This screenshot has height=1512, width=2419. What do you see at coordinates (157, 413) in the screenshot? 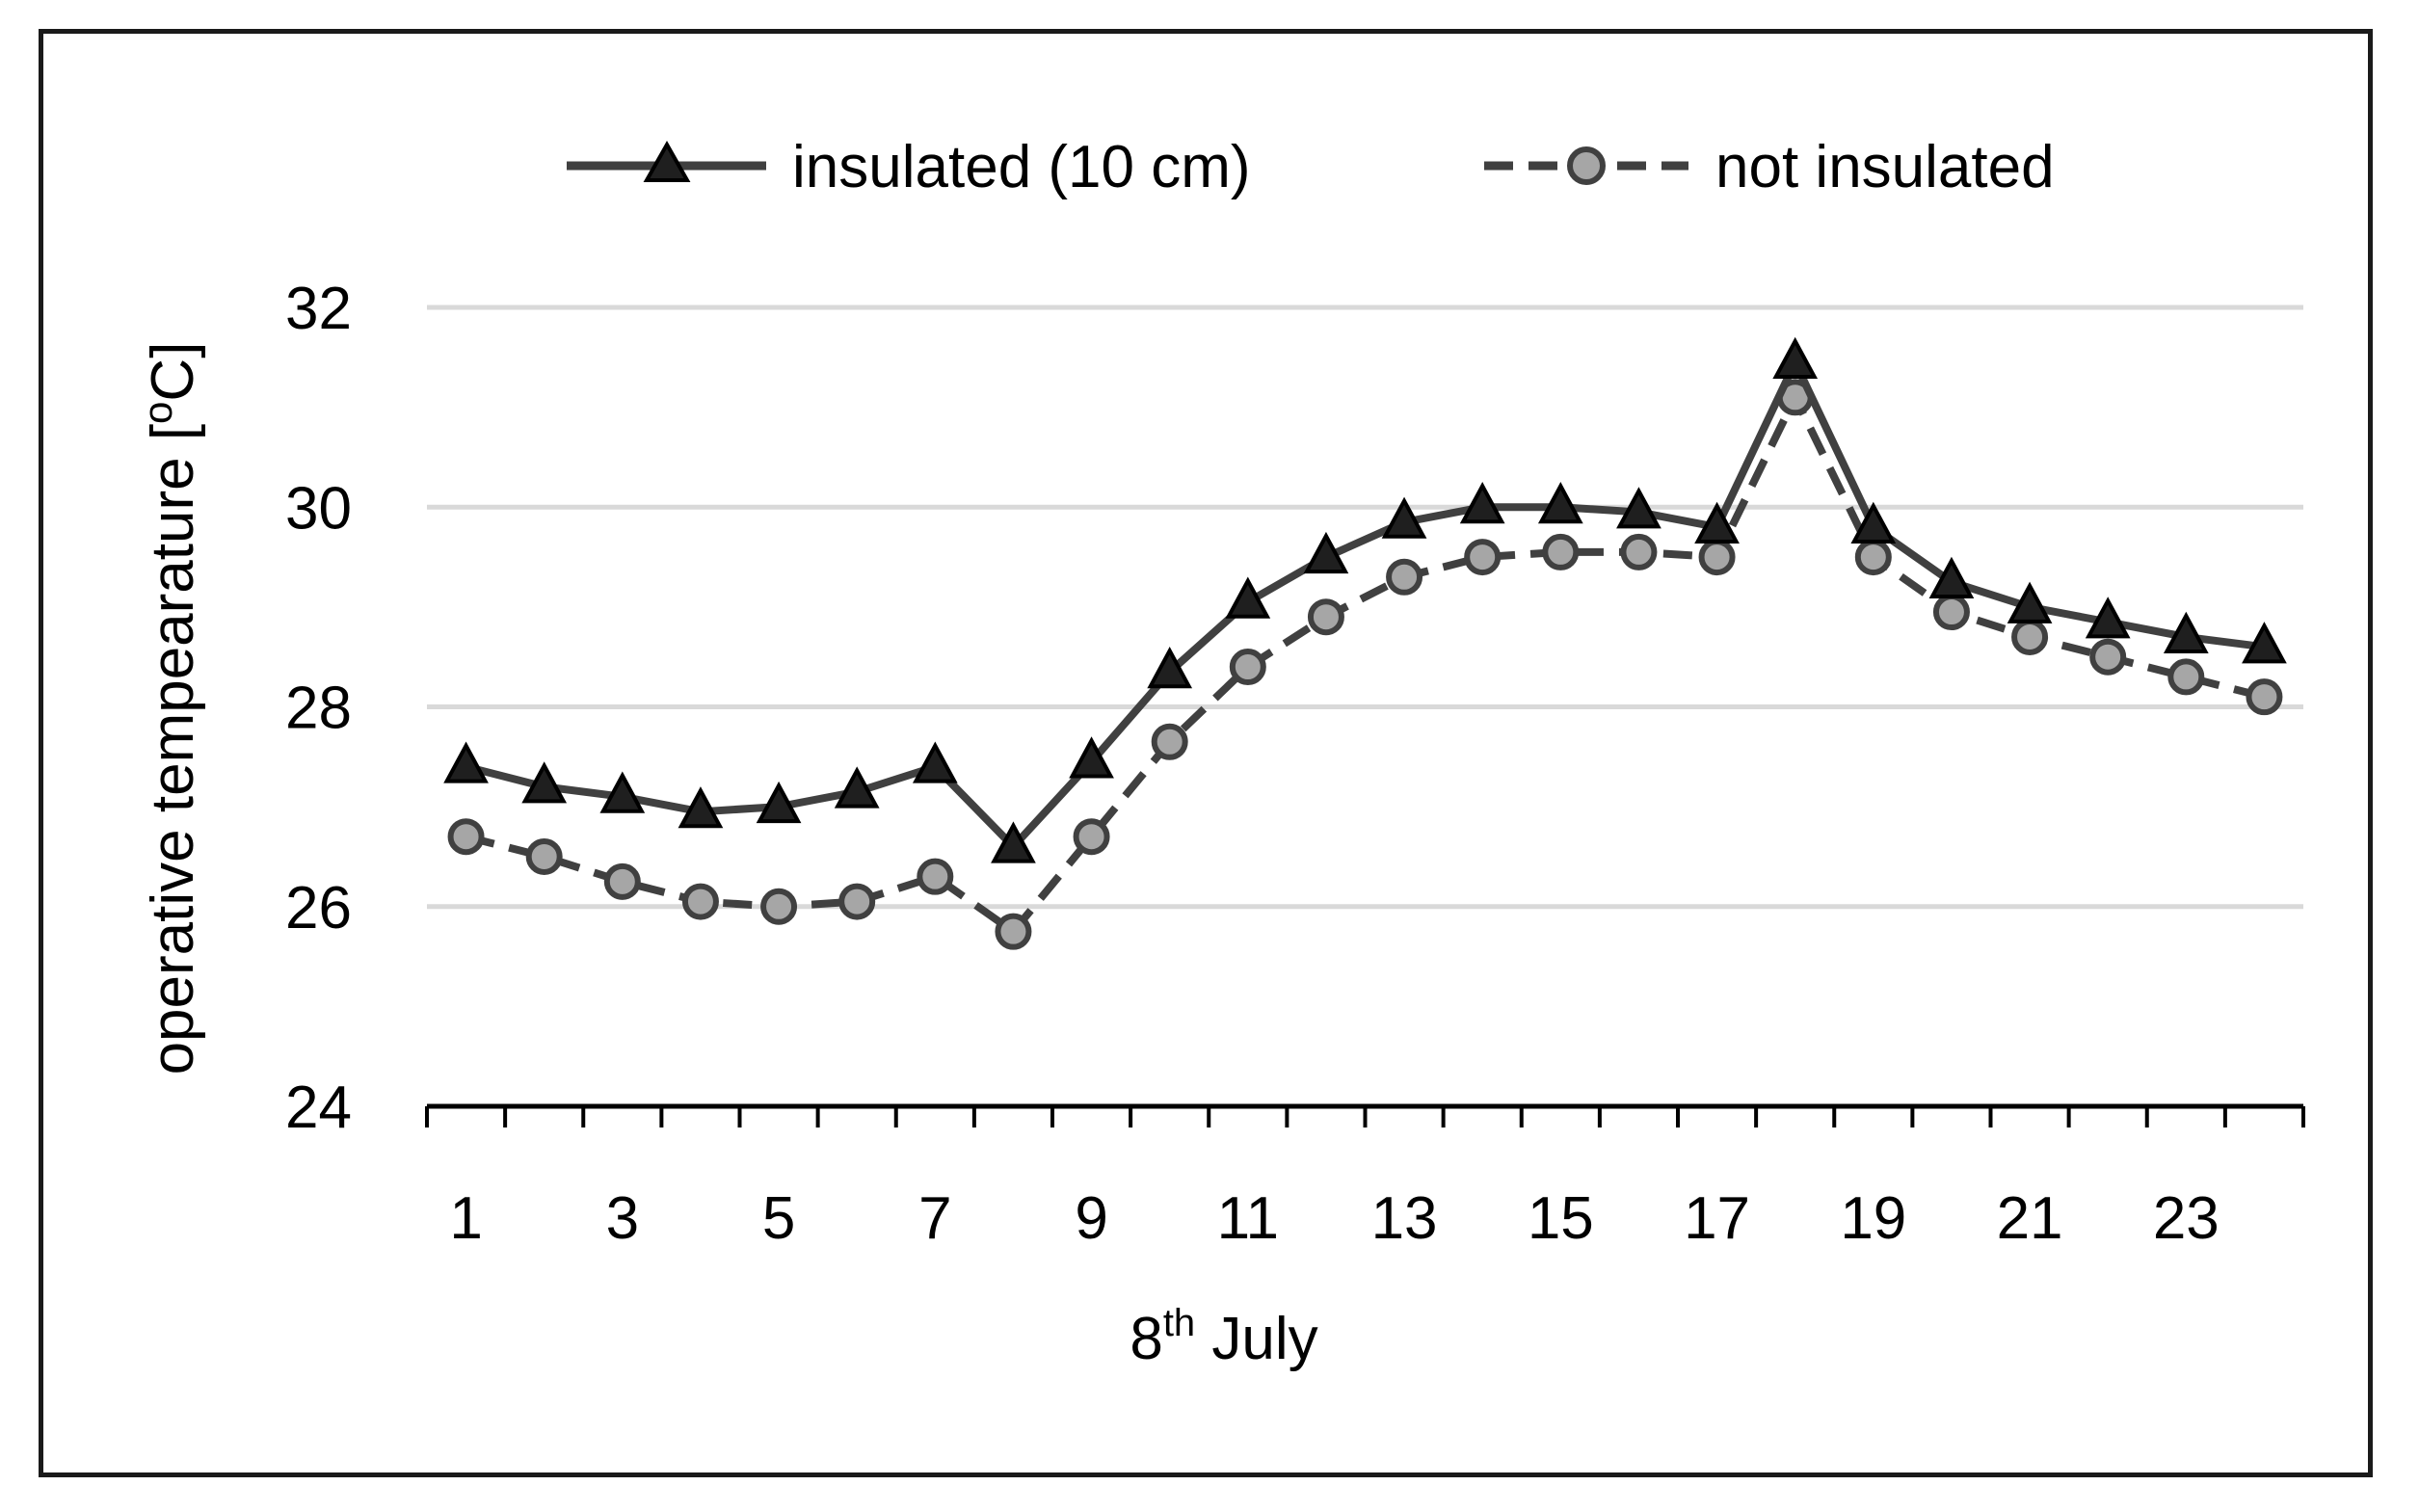
I see `y-axis-label-sup: o` at bounding box center [157, 413].